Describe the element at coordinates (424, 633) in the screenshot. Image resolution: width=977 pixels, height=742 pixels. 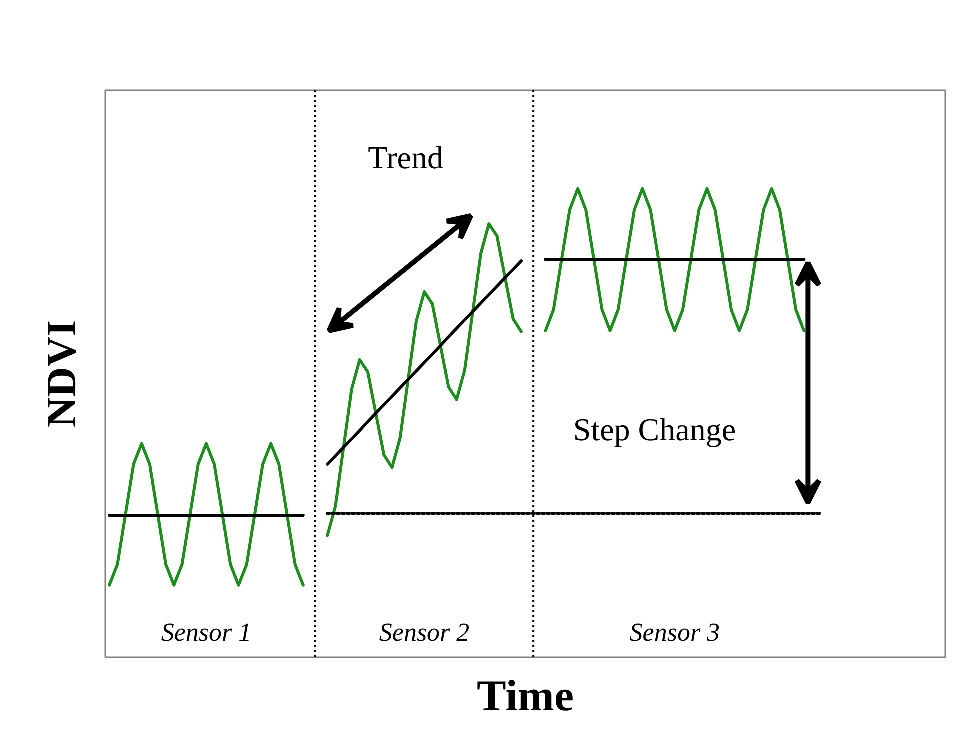
I see `annotation: Sensor 2` at that location.